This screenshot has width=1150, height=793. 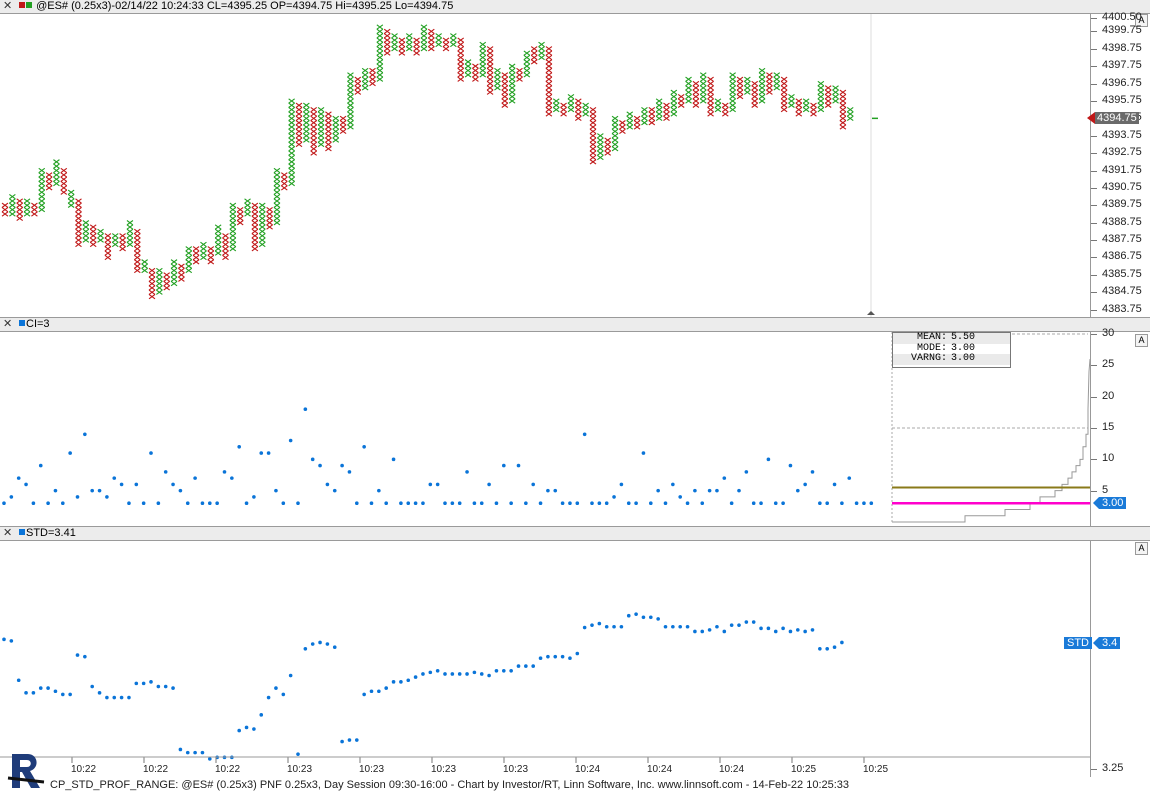 I want to click on stats-box: MEAN: 5.50 MODE: 3.00 VARNG: 3.00, so click(x=951, y=350).